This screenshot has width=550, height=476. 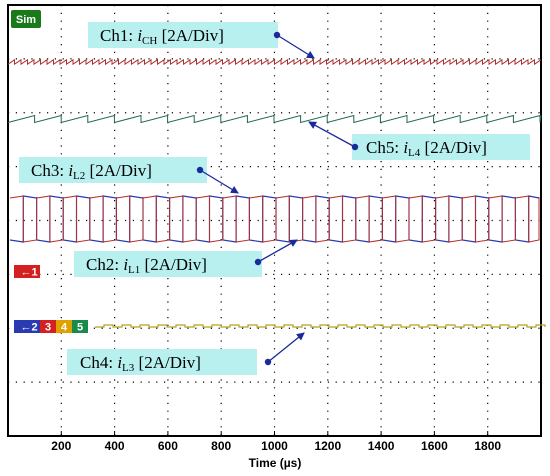 What do you see at coordinates (332, 134) in the screenshot?
I see `annotation-ch5-arrow` at bounding box center [332, 134].